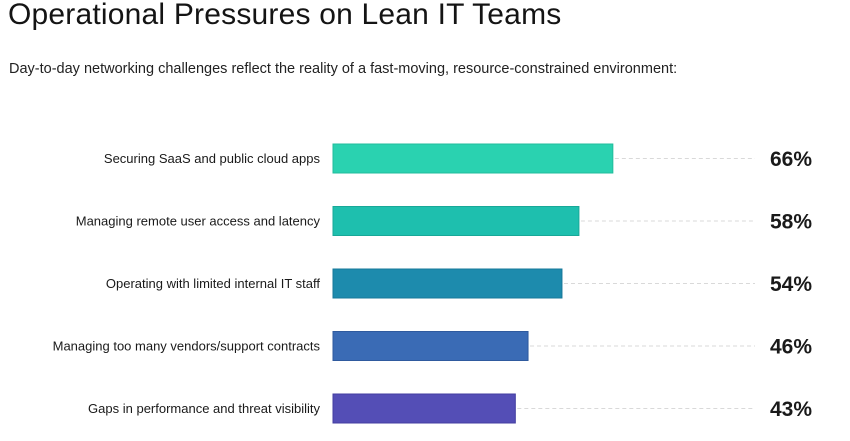 The height and width of the screenshot is (441, 850). What do you see at coordinates (791, 222) in the screenshot?
I see `value-label: 58%` at bounding box center [791, 222].